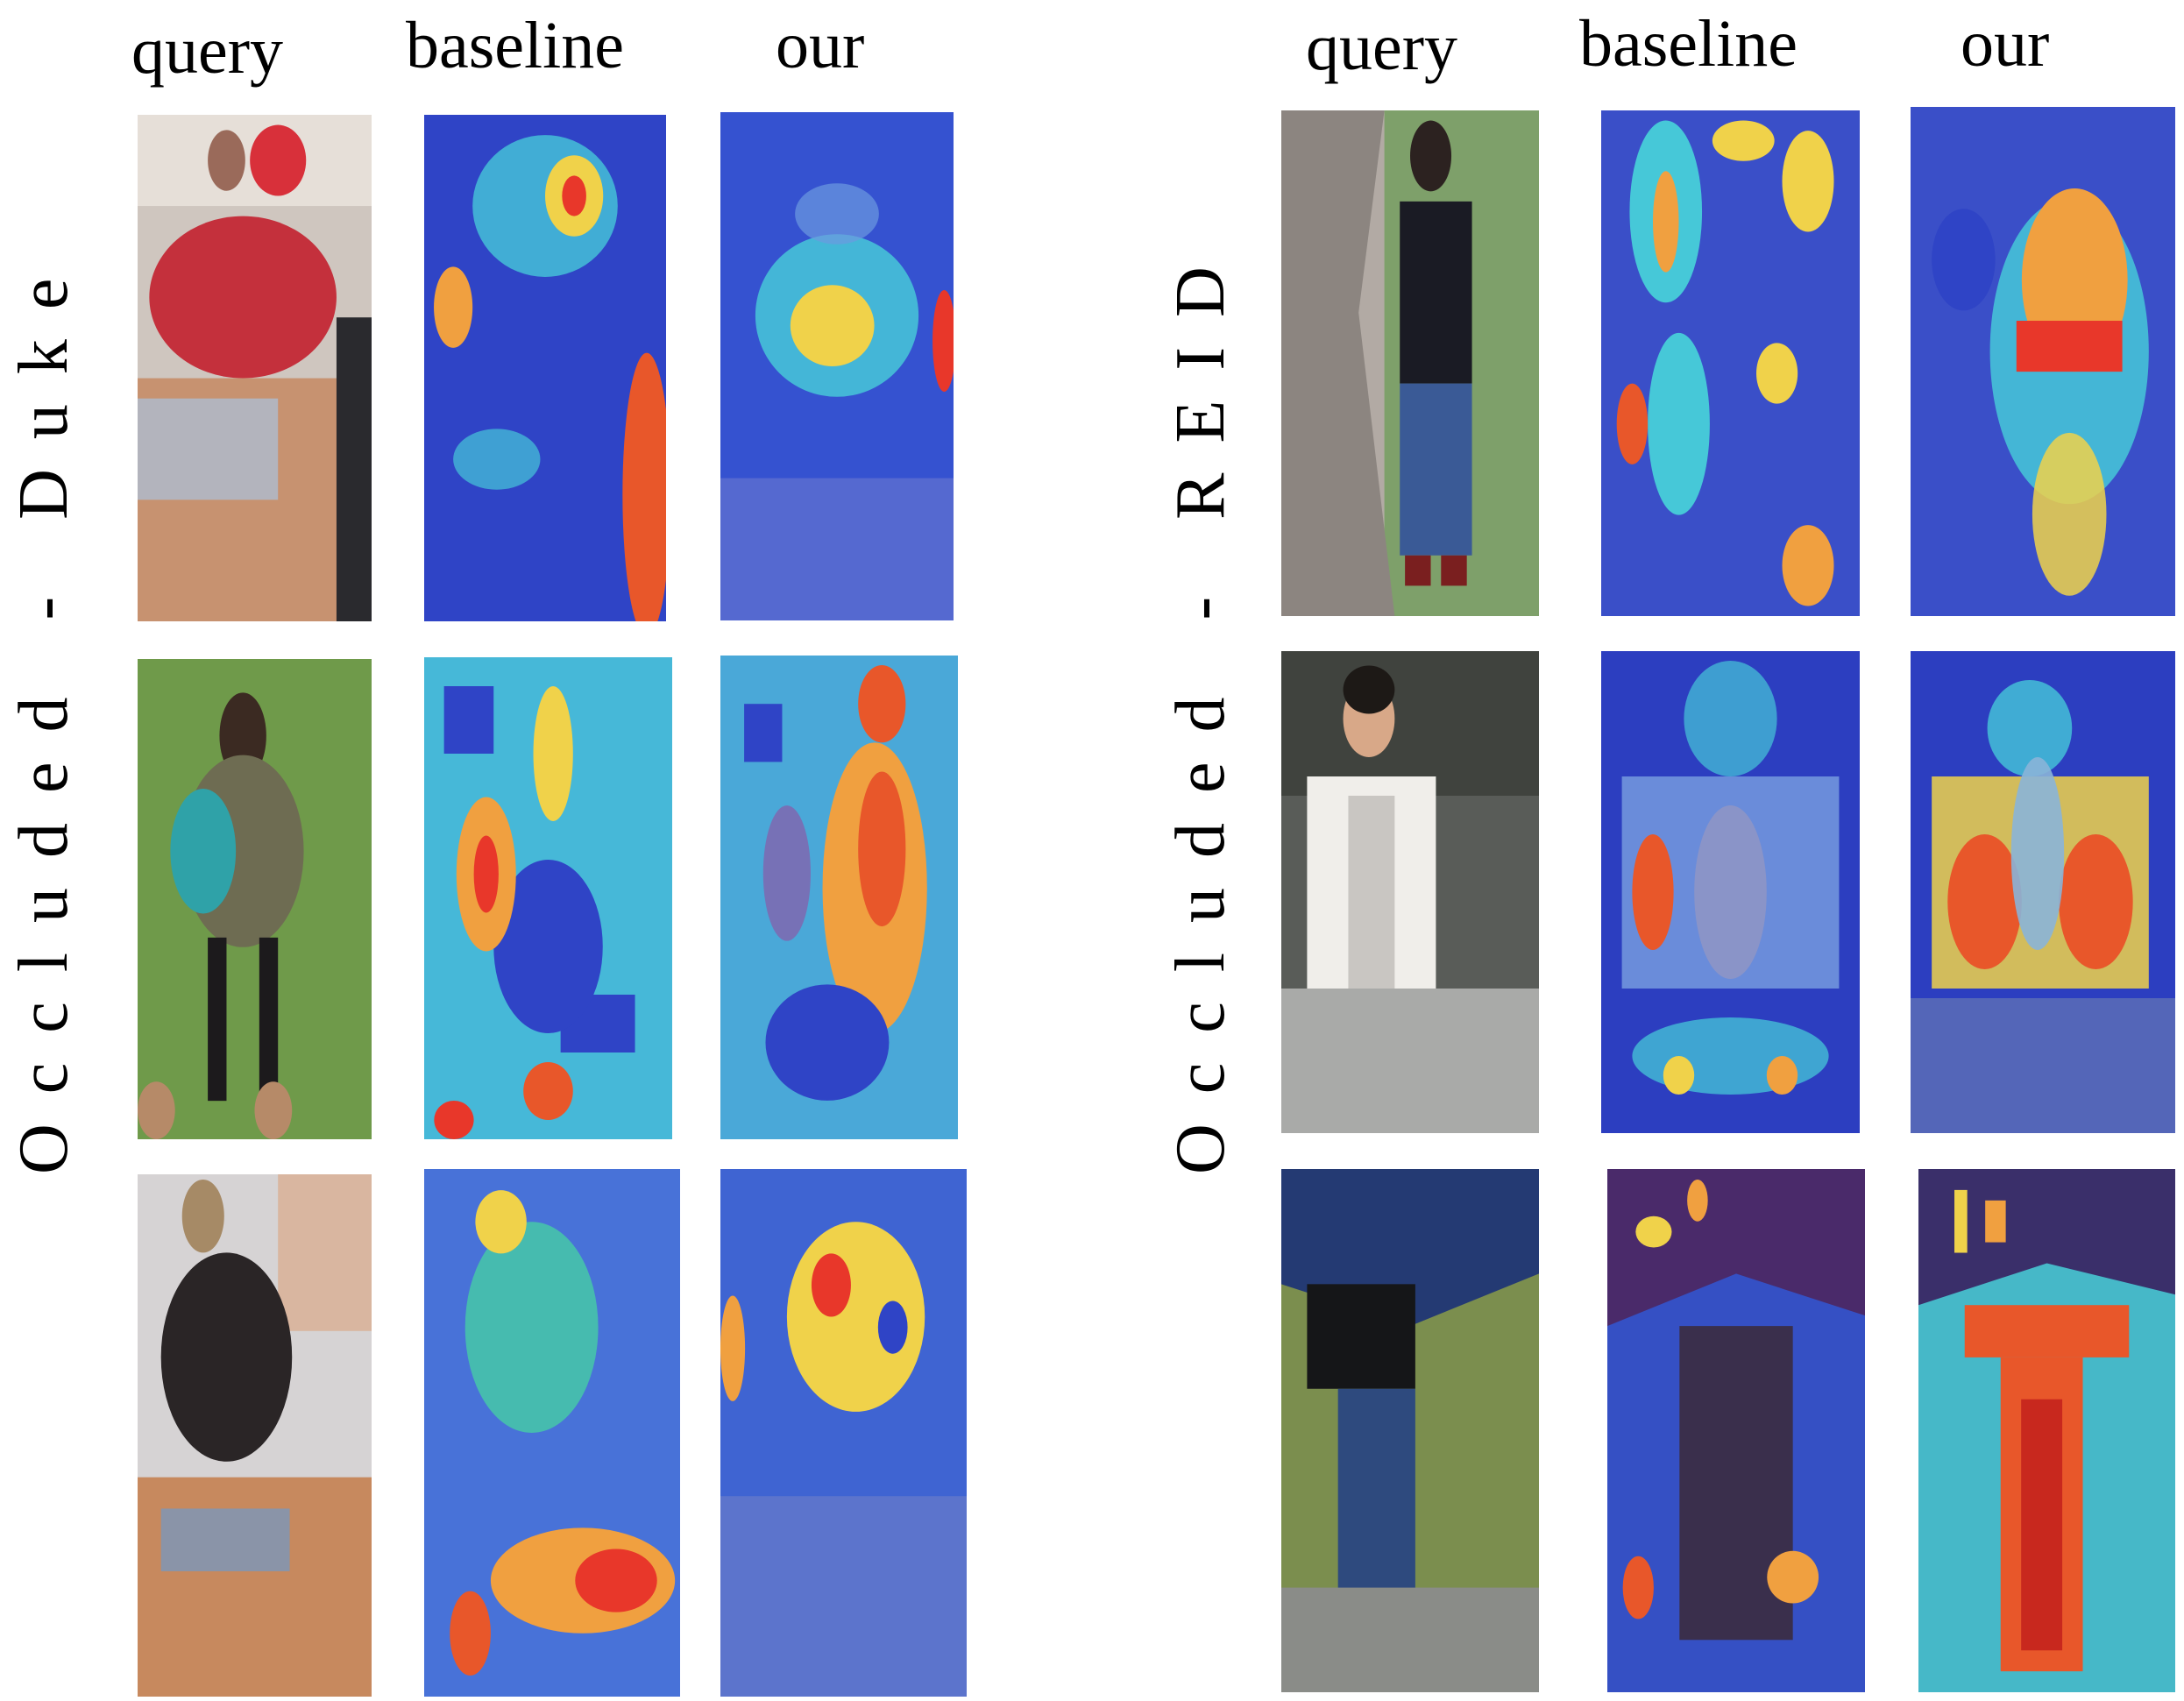 This screenshot has width=2184, height=1701. I want to click on duke-row1-our-heatmap, so click(837, 366).